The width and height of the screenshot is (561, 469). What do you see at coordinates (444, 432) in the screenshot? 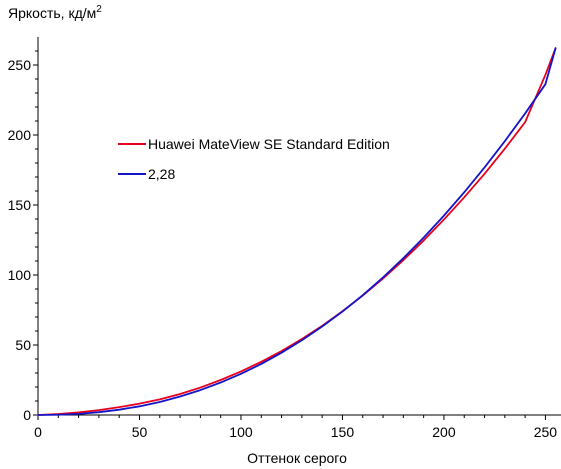
I see `x-tick-label: 200` at bounding box center [444, 432].